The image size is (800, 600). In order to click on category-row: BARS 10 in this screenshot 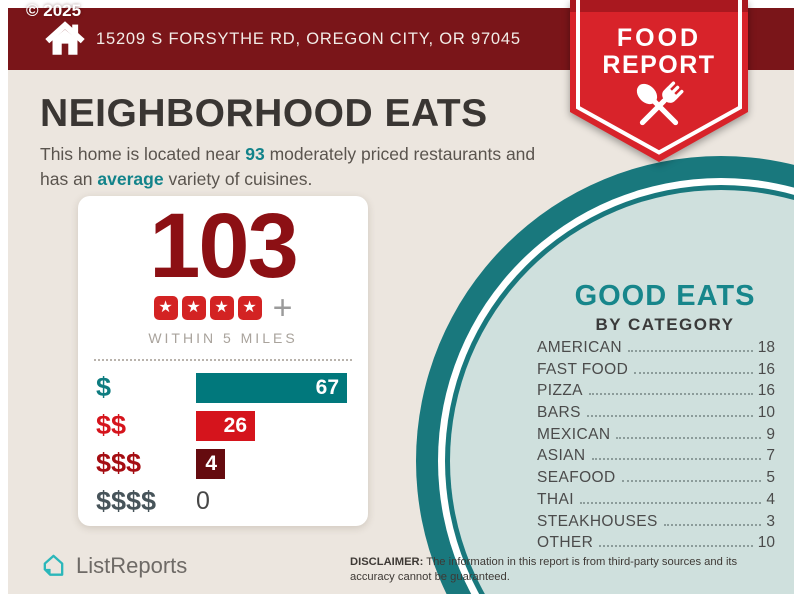, I will do `click(656, 415)`.